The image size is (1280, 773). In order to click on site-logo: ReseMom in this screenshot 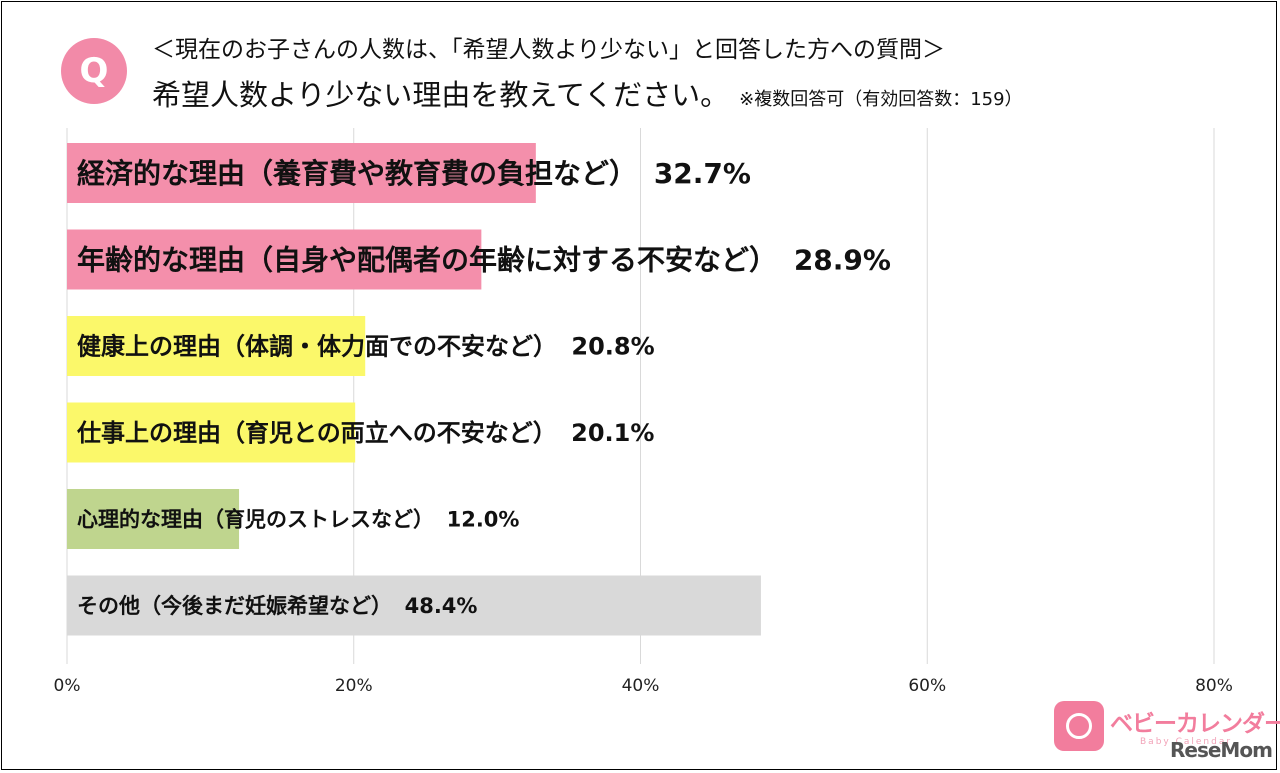, I will do `click(1221, 750)`.